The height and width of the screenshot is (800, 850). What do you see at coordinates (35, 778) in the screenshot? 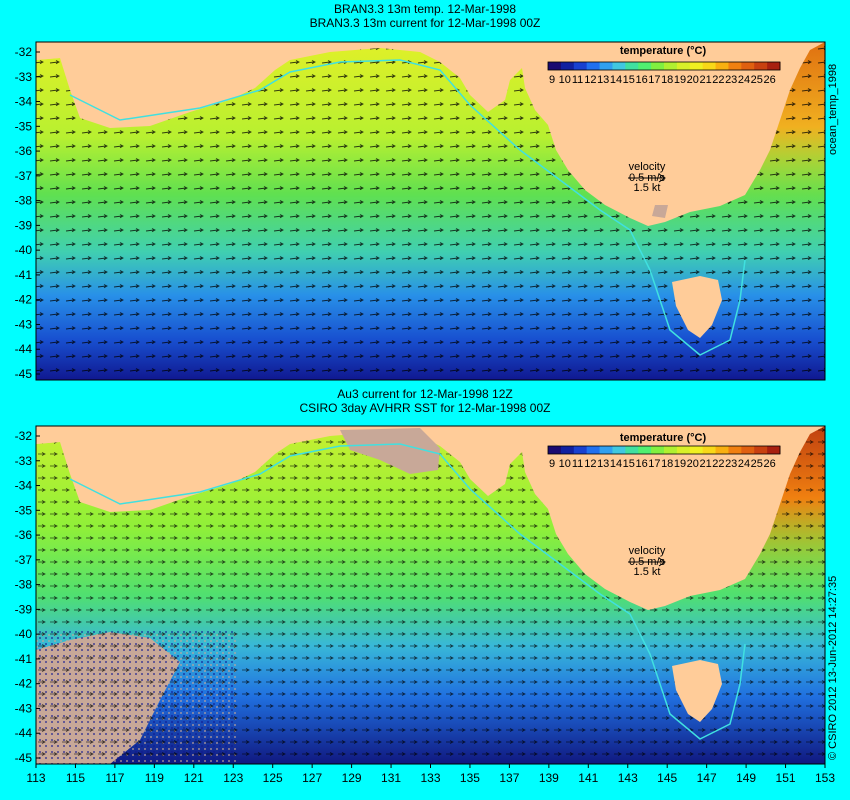
I see `bottom-x-tick-label: 113` at bounding box center [35, 778].